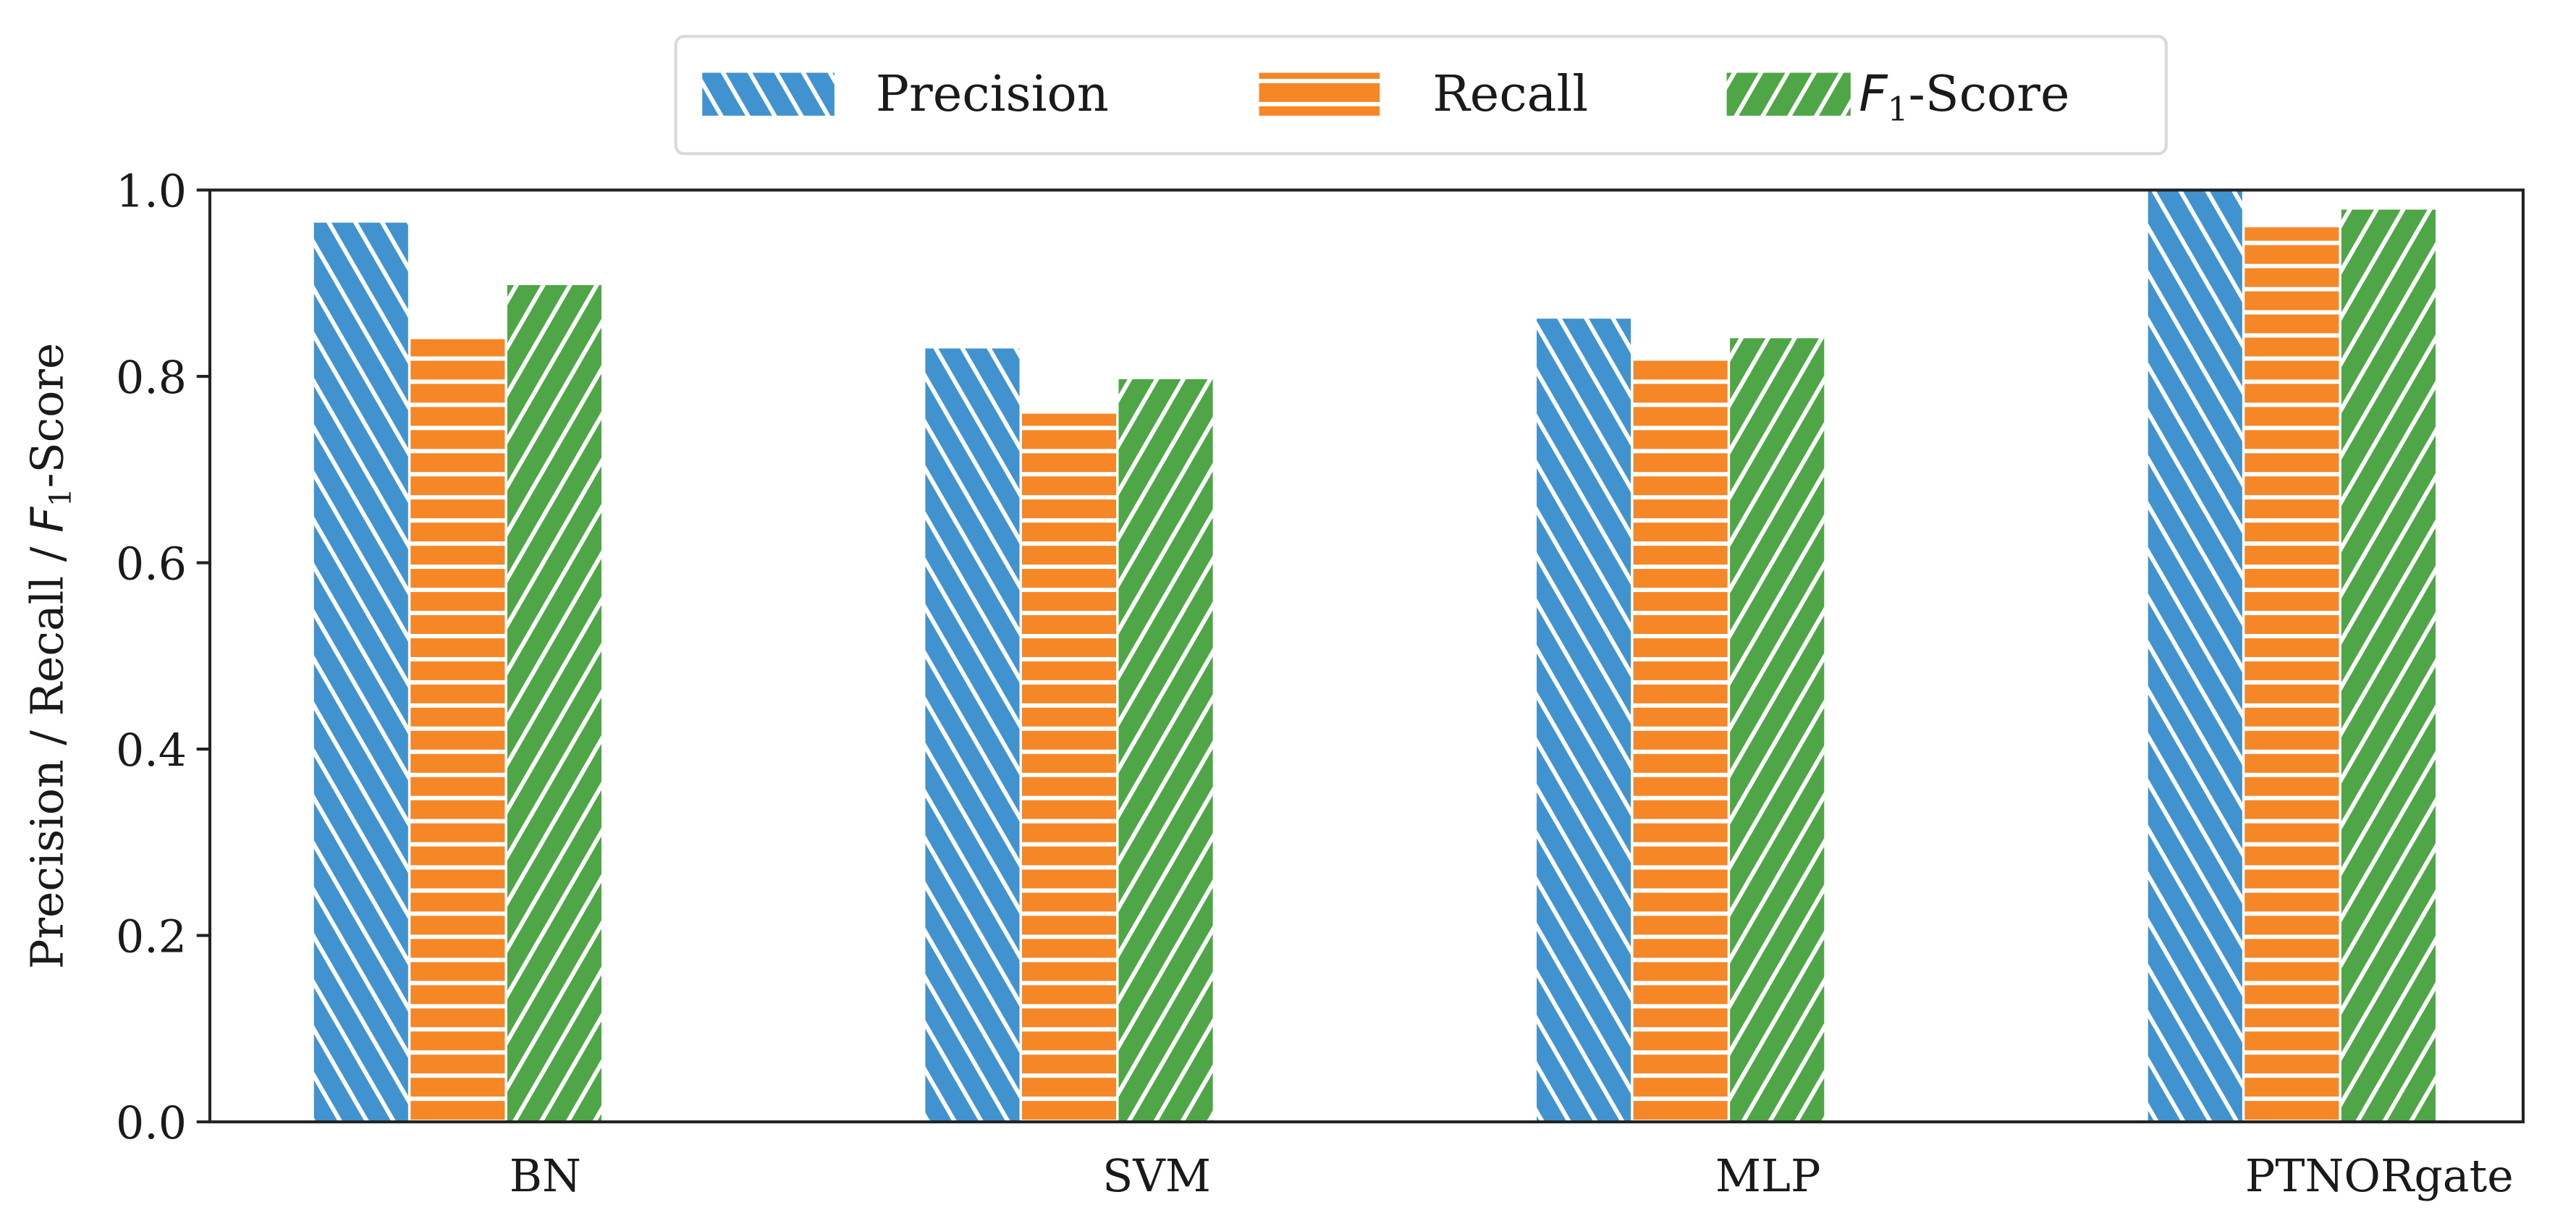 This screenshot has height=1226, width=2576. Describe the element at coordinates (163, 657) in the screenshot. I see `y-axis: 0.0 0.2 0.4 0.6 0.8 1.0` at that location.